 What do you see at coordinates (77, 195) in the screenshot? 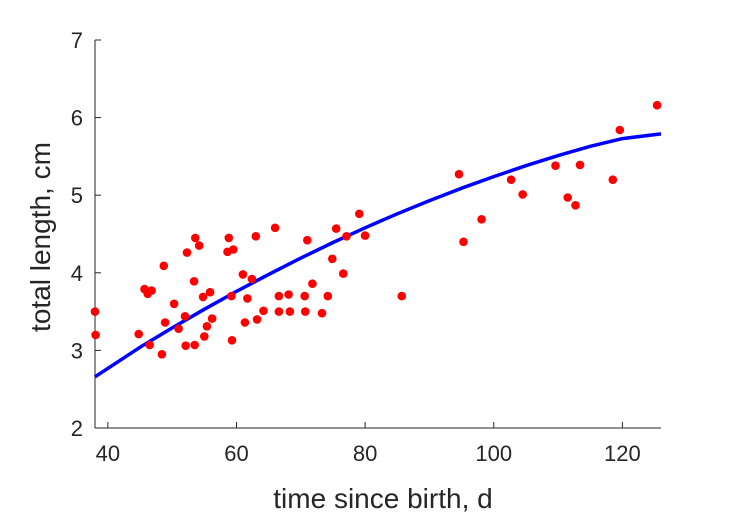
I see `y-tick-label: 5` at bounding box center [77, 195].